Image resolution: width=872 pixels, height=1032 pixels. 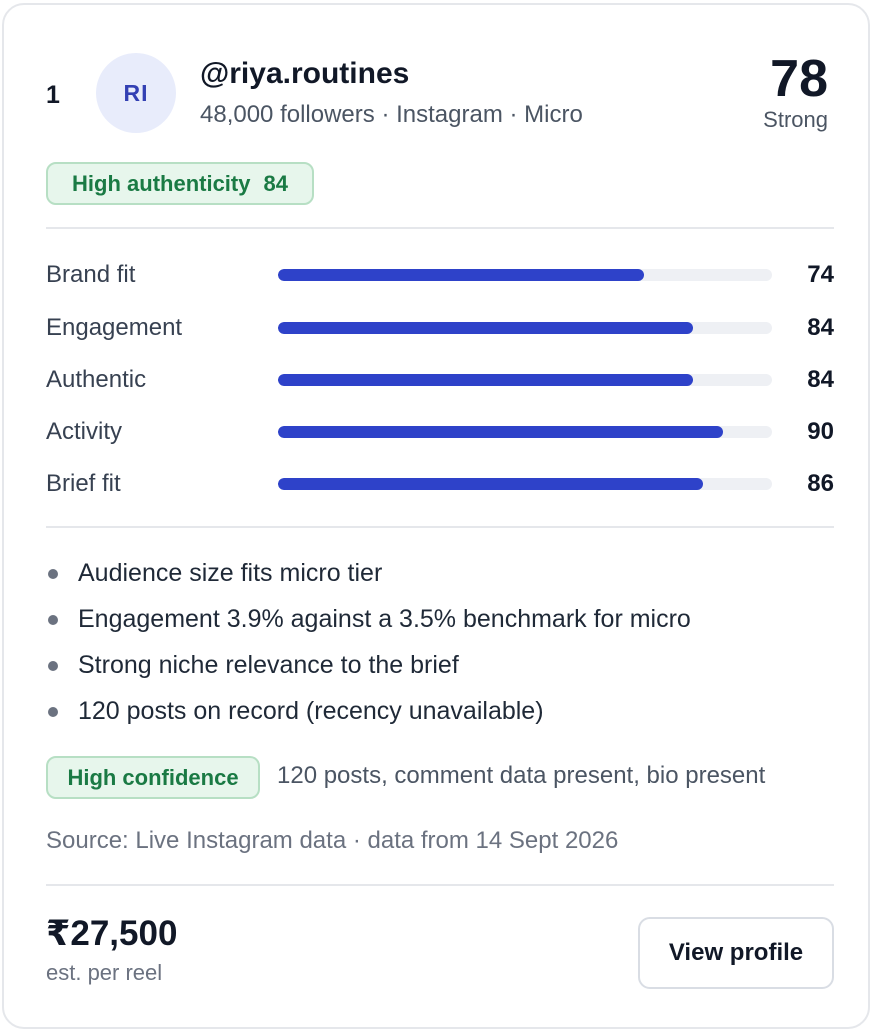 What do you see at coordinates (305, 73) in the screenshot?
I see `creator-handle: @riya.routines` at bounding box center [305, 73].